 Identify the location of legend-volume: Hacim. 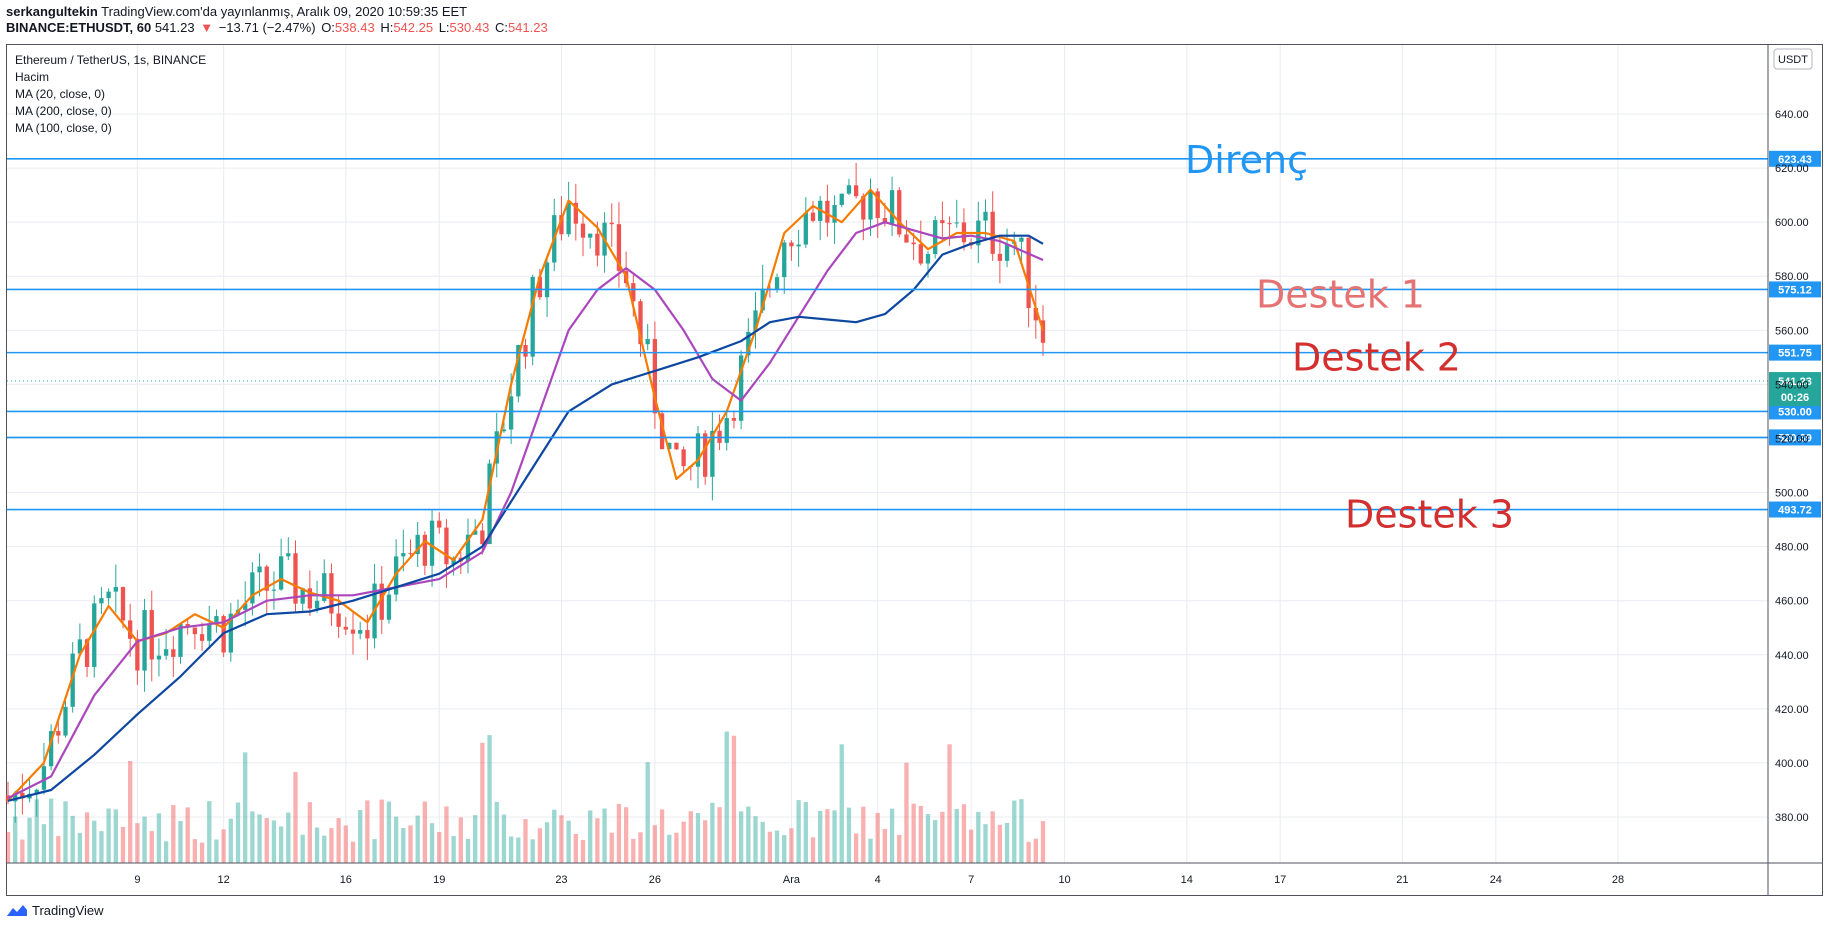
(32, 77).